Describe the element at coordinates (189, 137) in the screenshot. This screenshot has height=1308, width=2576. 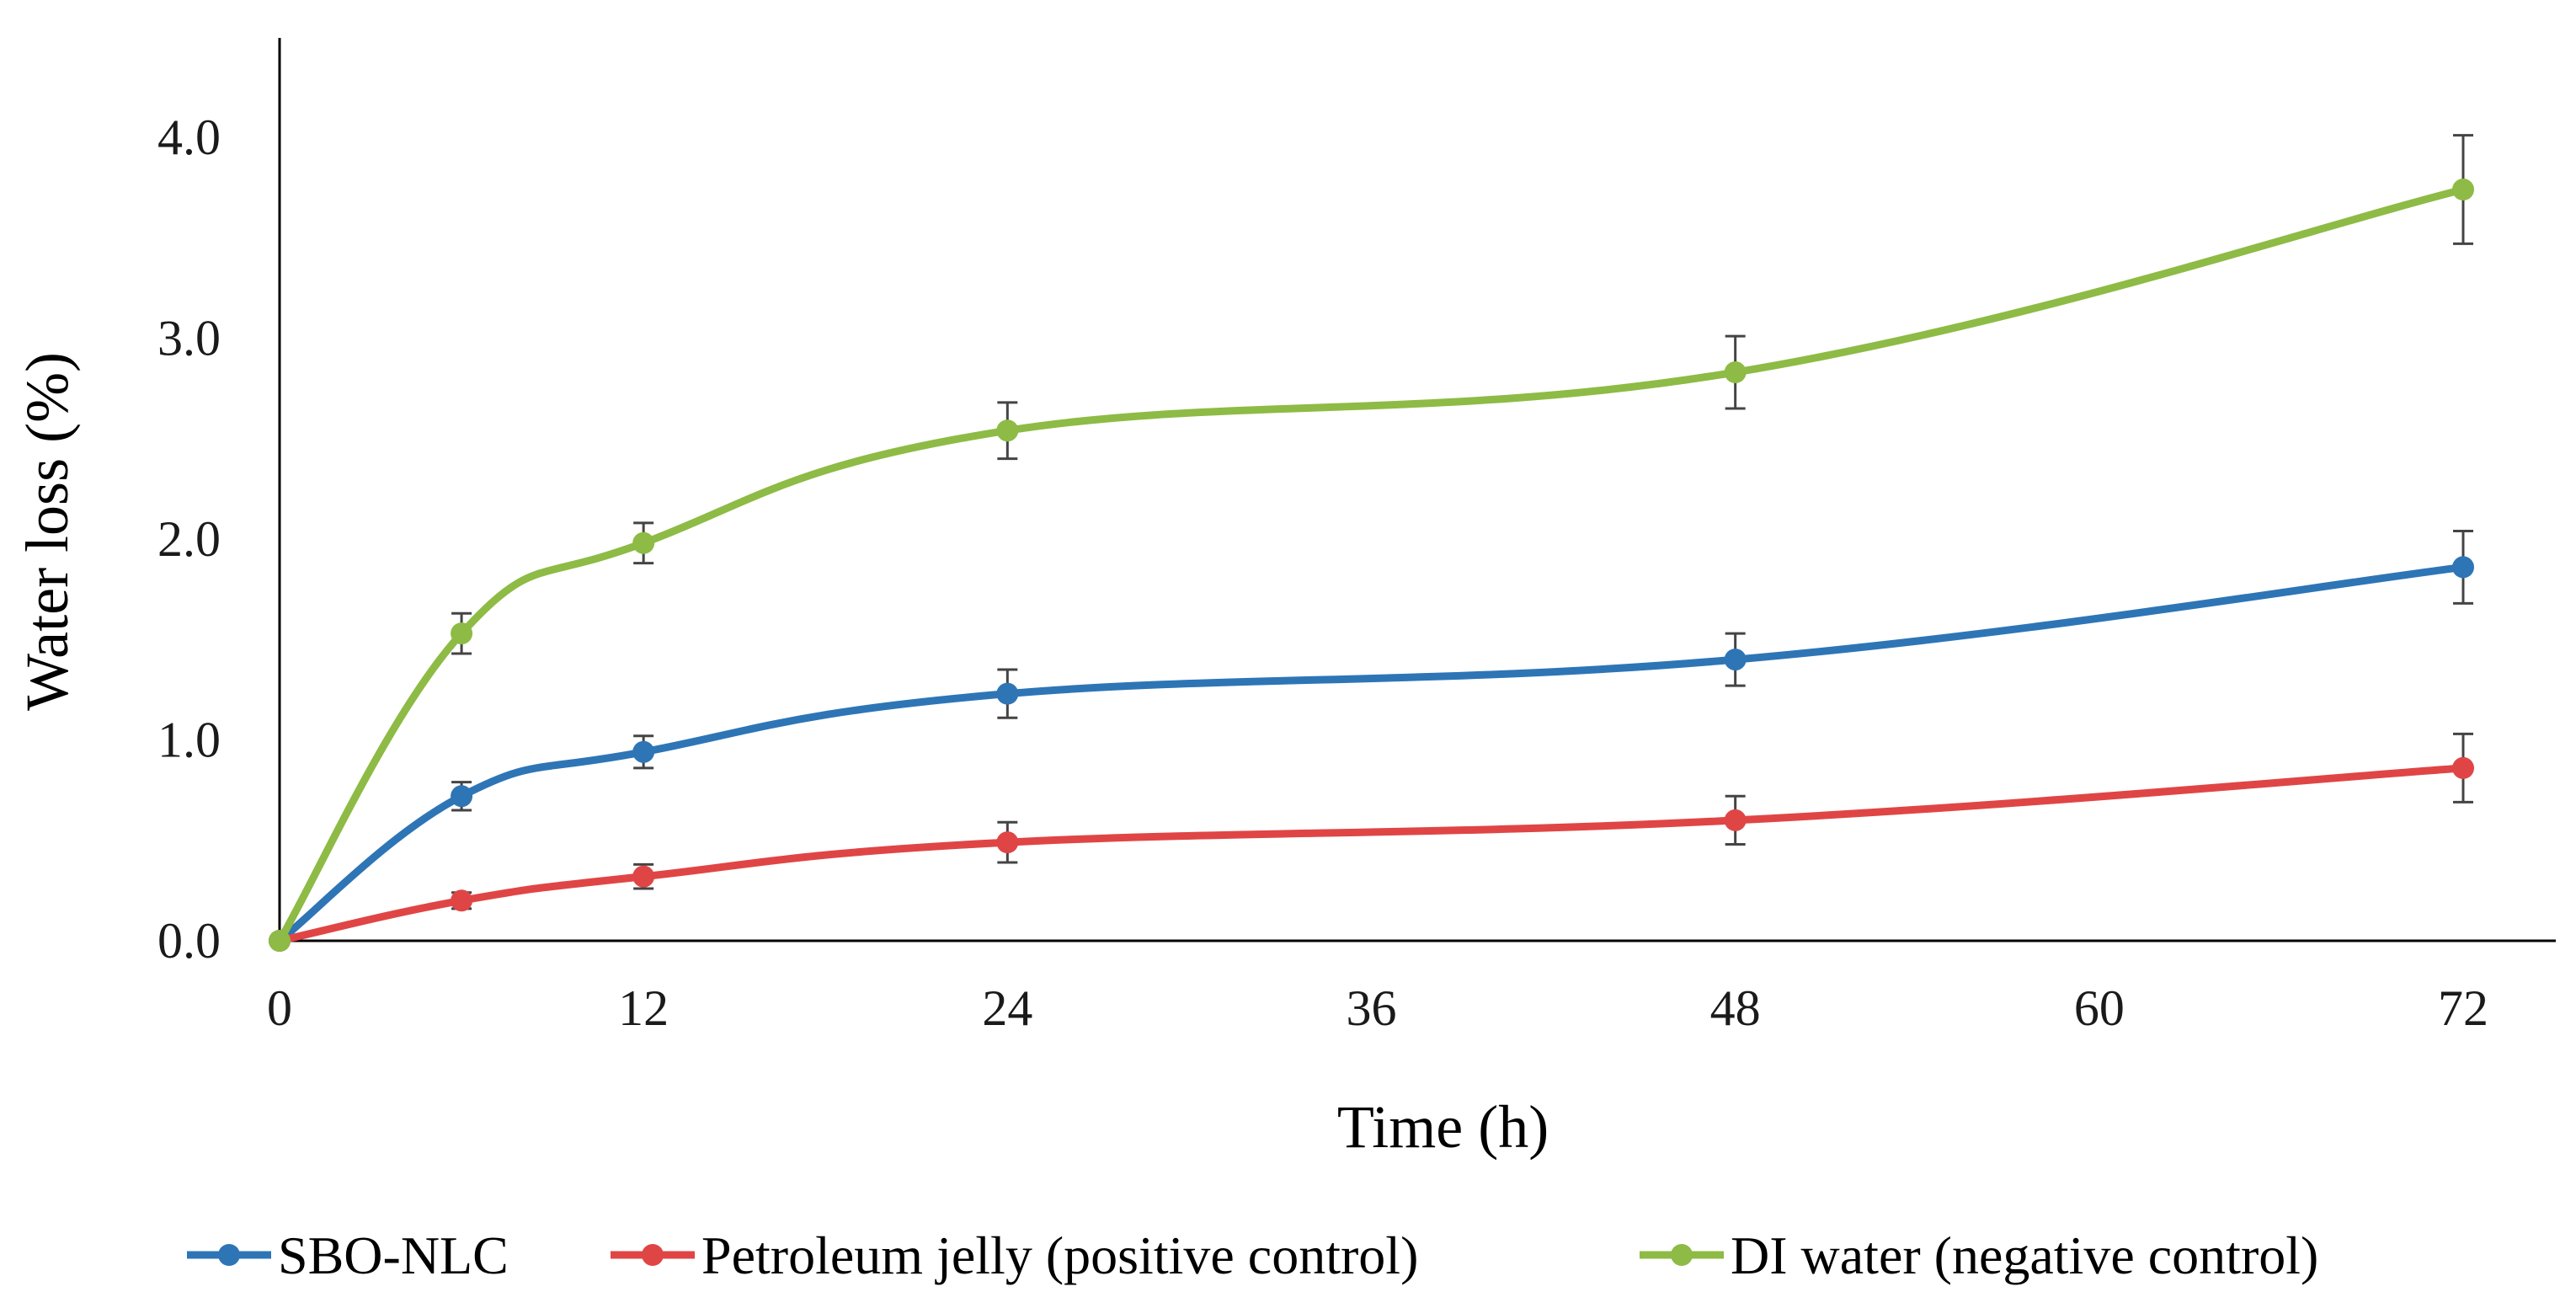
I see `y-tick-label: 4.0` at that location.